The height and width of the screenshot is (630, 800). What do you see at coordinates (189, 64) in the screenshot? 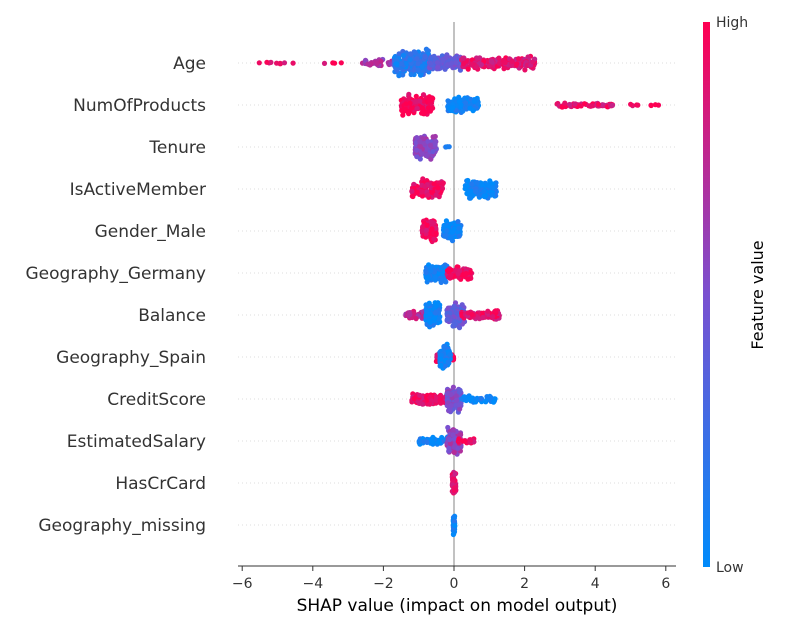
I see `feature-label: Age` at bounding box center [189, 64].